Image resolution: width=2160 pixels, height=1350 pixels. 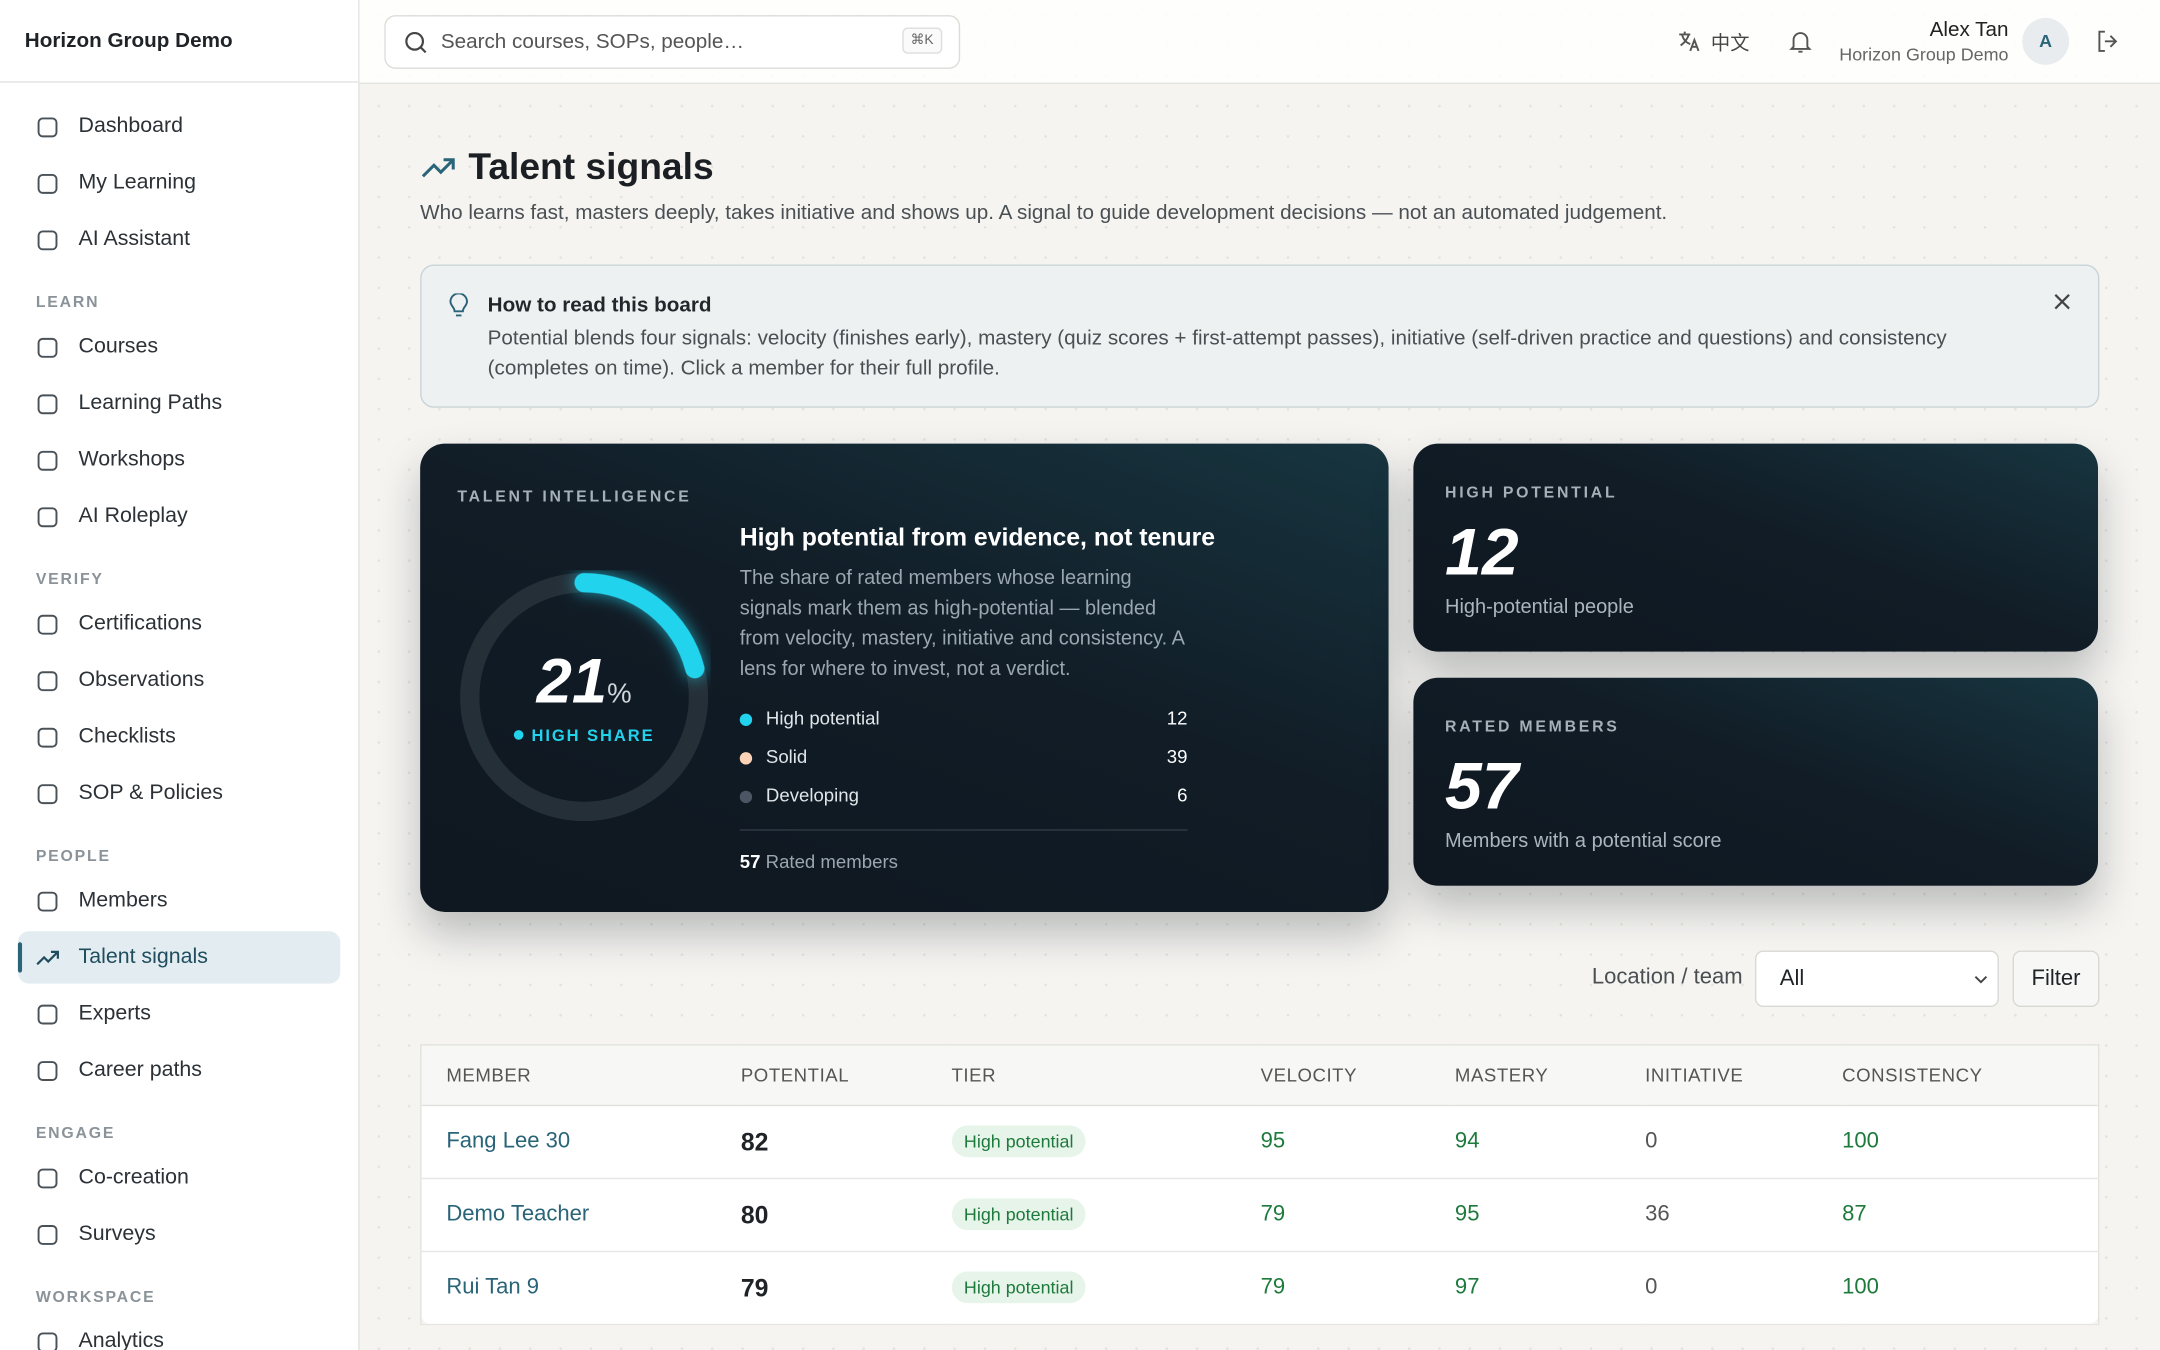 I want to click on nav-item: My Learning, so click(x=179, y=183).